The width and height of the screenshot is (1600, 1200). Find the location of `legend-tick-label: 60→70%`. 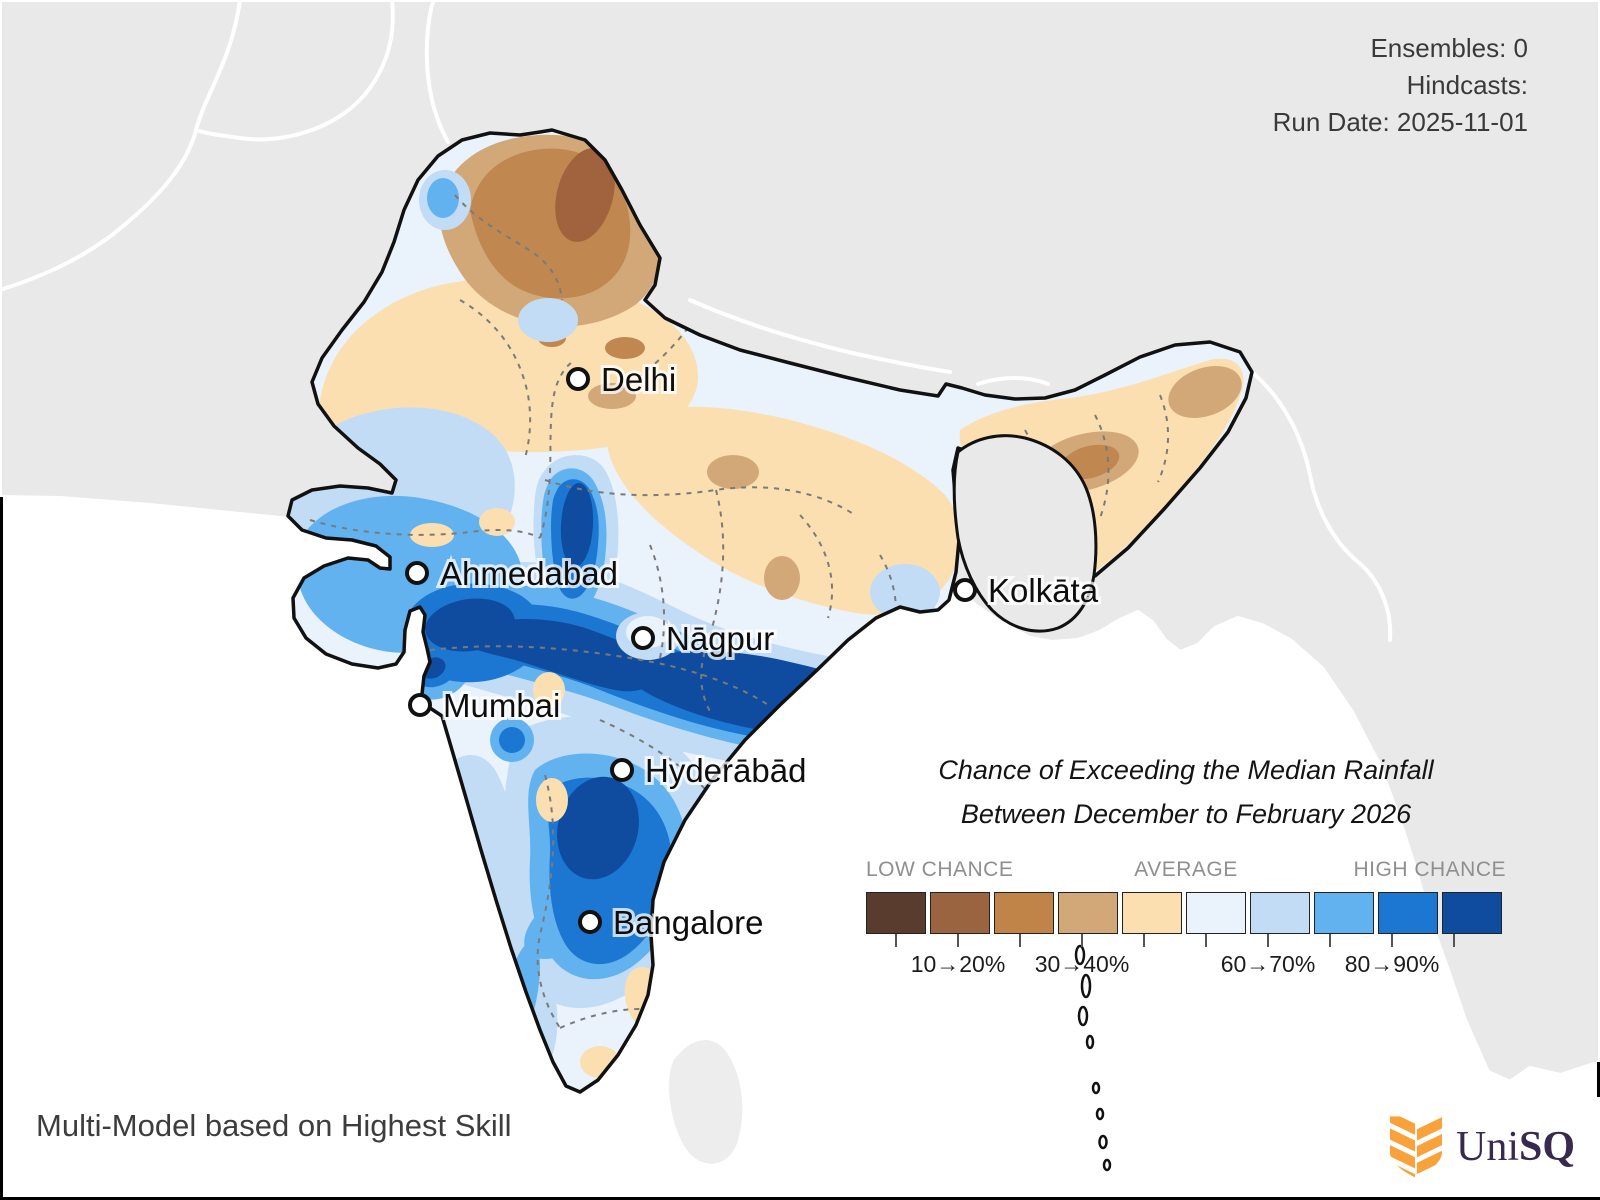

legend-tick-label: 60→70% is located at coordinates (1268, 964).